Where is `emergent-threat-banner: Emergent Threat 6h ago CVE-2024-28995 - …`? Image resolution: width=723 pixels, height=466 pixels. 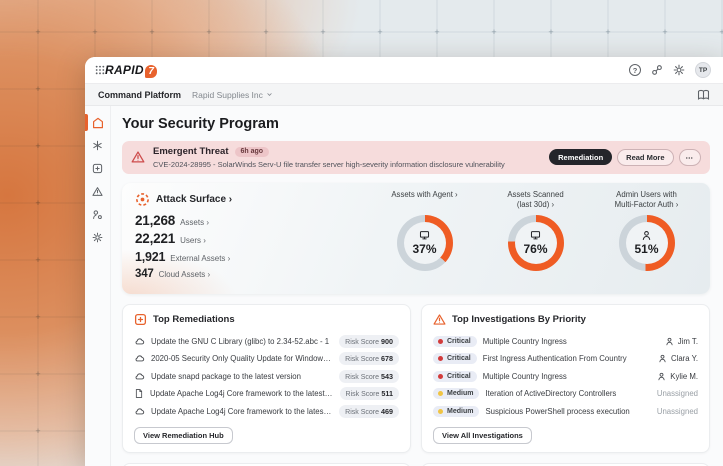
emergent-threat-banner: Emergent Threat 6h ago CVE-2024-28995 - … is located at coordinates (416, 157).